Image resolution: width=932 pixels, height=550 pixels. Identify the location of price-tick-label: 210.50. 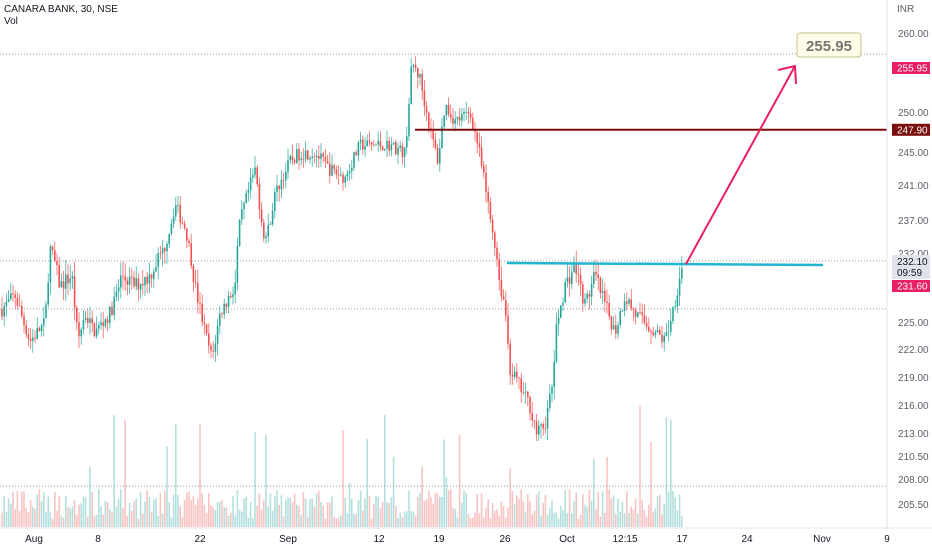
(913, 457).